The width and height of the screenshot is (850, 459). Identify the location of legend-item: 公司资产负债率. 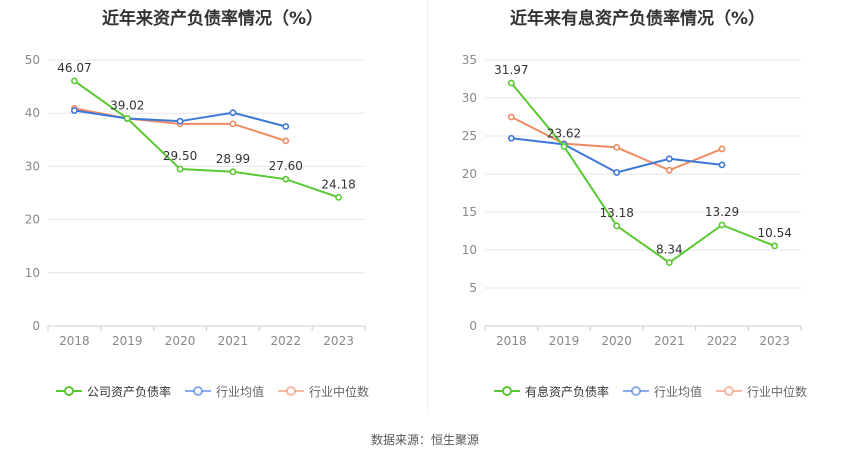
(113, 391).